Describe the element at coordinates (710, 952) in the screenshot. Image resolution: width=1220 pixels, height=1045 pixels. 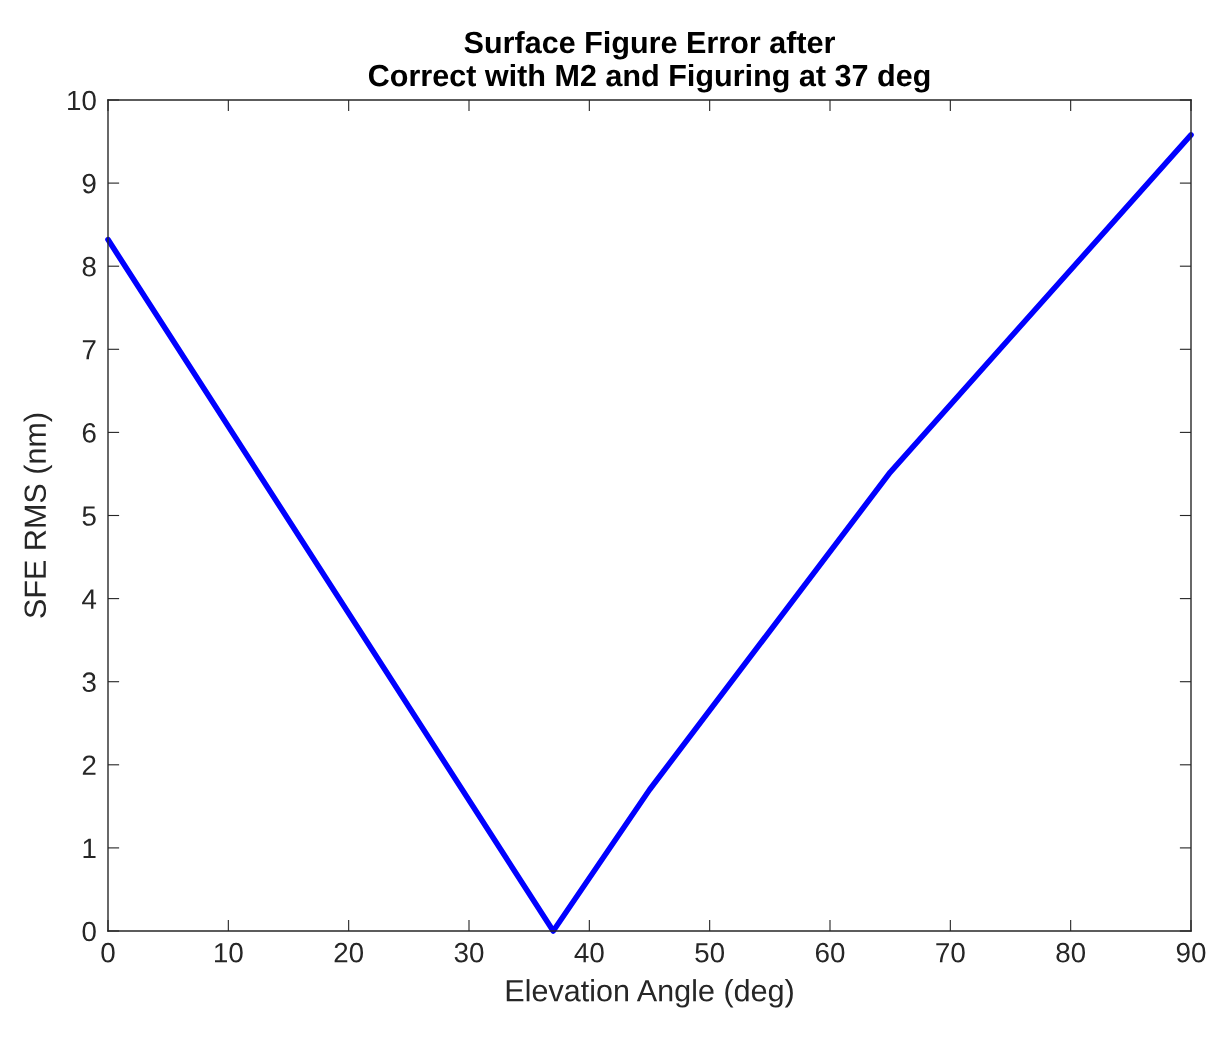
I see `x-tick-label: 50` at that location.